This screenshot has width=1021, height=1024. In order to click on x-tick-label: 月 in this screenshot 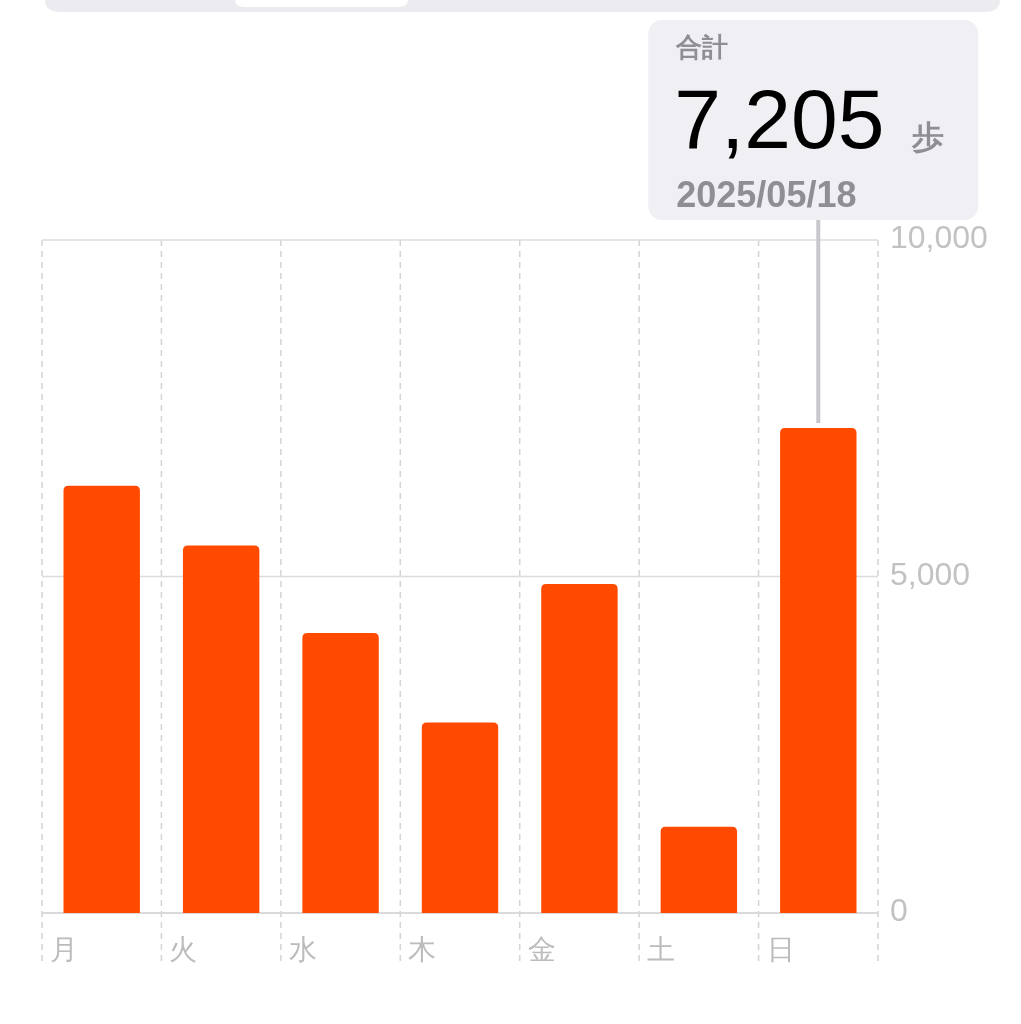, I will do `click(64, 949)`.